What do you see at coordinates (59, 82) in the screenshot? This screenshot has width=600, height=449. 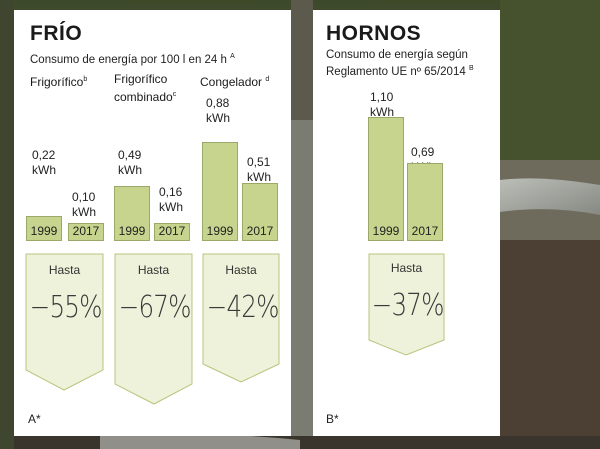 I see `group-label-frigorifico: Frigoríficob` at bounding box center [59, 82].